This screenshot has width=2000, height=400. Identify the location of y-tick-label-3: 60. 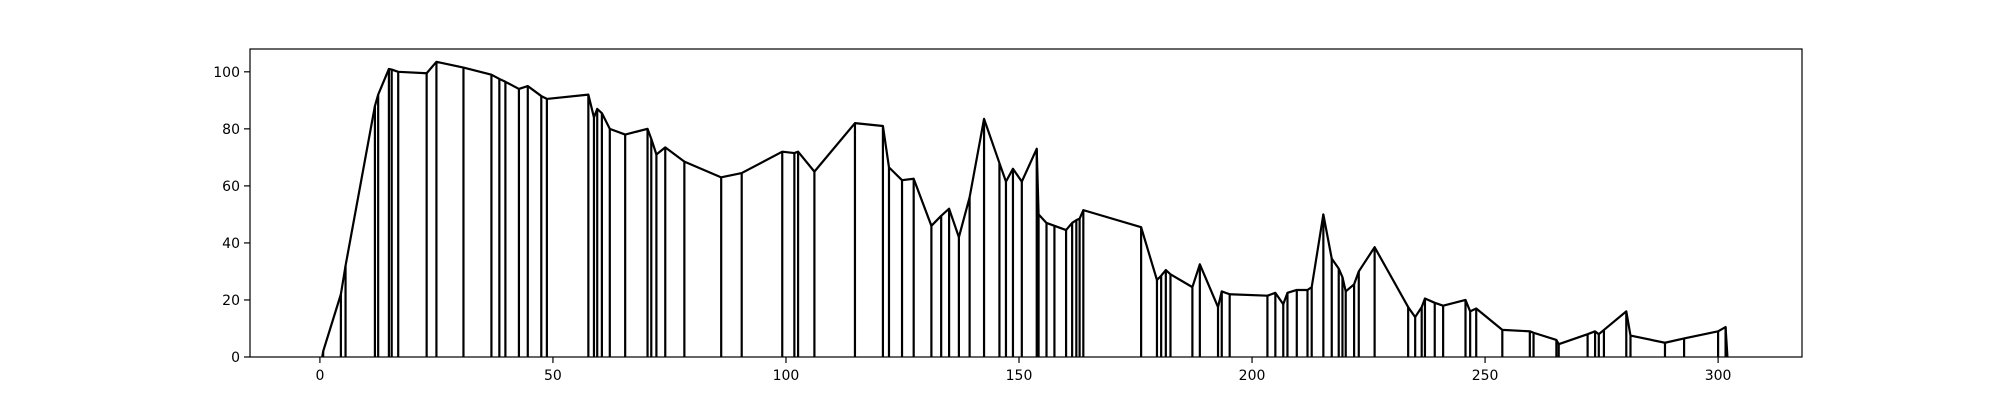
(231, 187).